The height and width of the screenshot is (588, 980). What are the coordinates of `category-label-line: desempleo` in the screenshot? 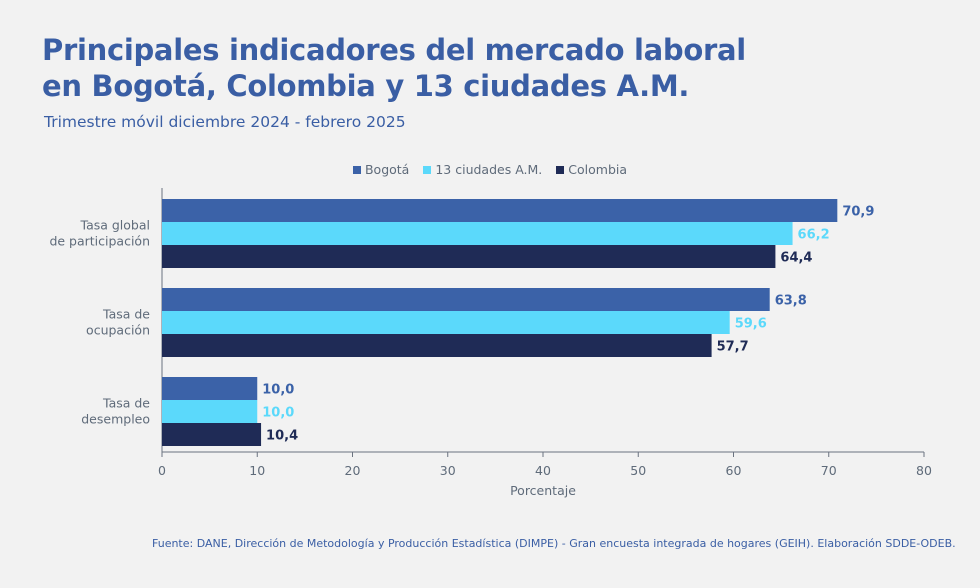 It's located at (115, 419).